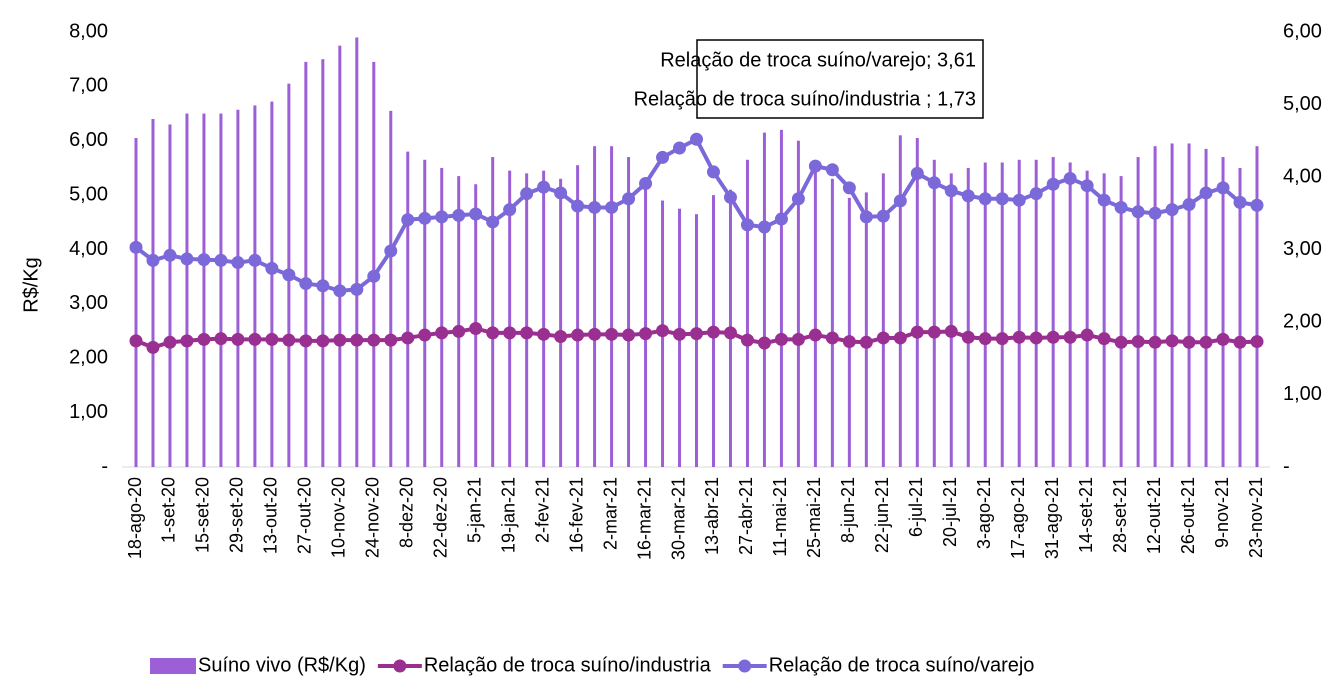 This screenshot has width=1339, height=682. I want to click on y2-tick-label: -, so click(1286, 466).